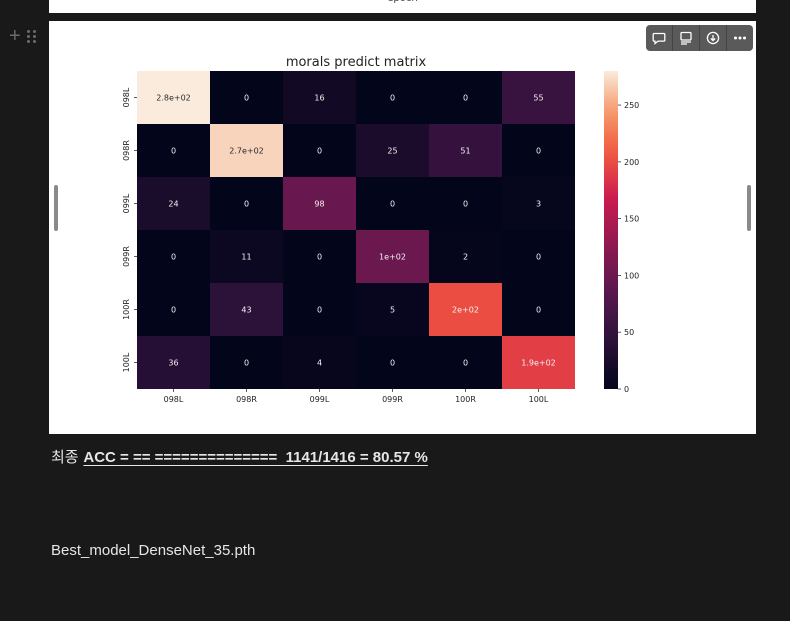 This screenshot has height=621, width=790. I want to click on y-tick-label: 100L, so click(126, 362).